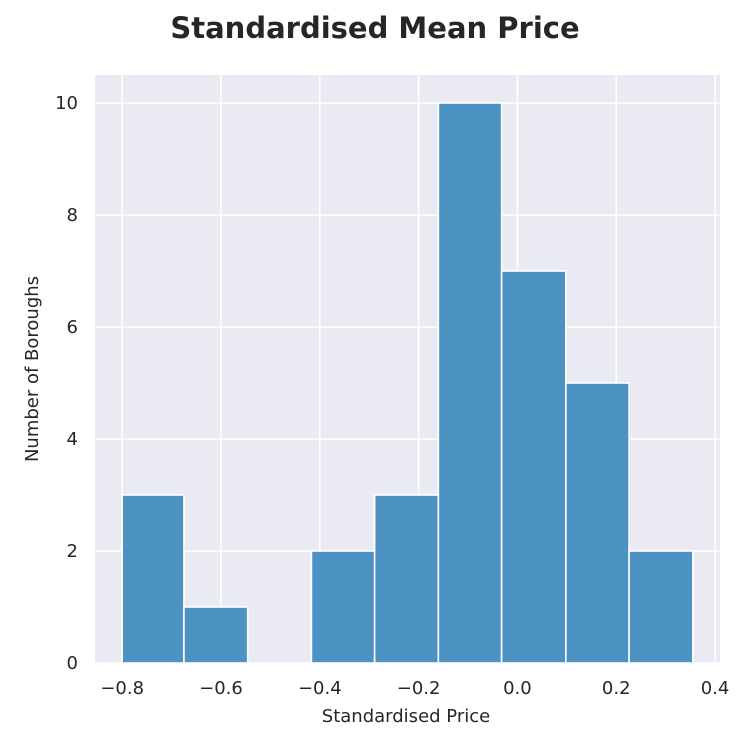 The width and height of the screenshot is (750, 750). I want to click on x-tick-label: −0.6, so click(221, 688).